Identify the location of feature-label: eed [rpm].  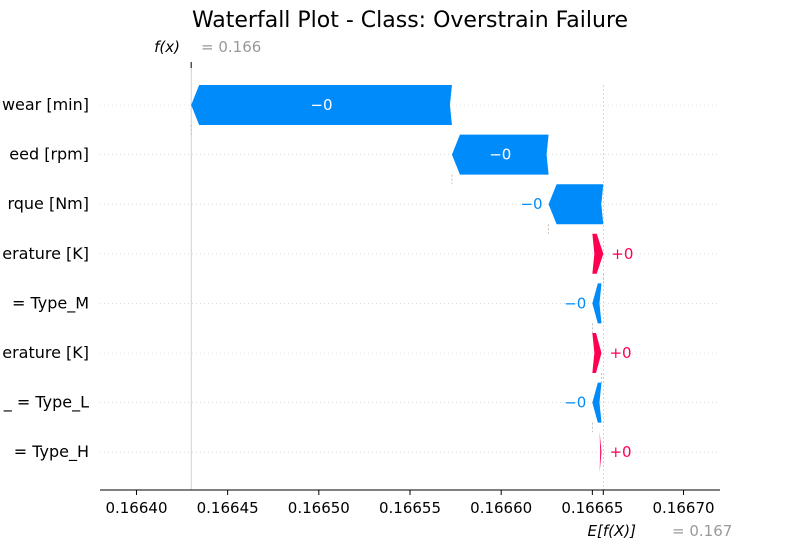
(49, 154).